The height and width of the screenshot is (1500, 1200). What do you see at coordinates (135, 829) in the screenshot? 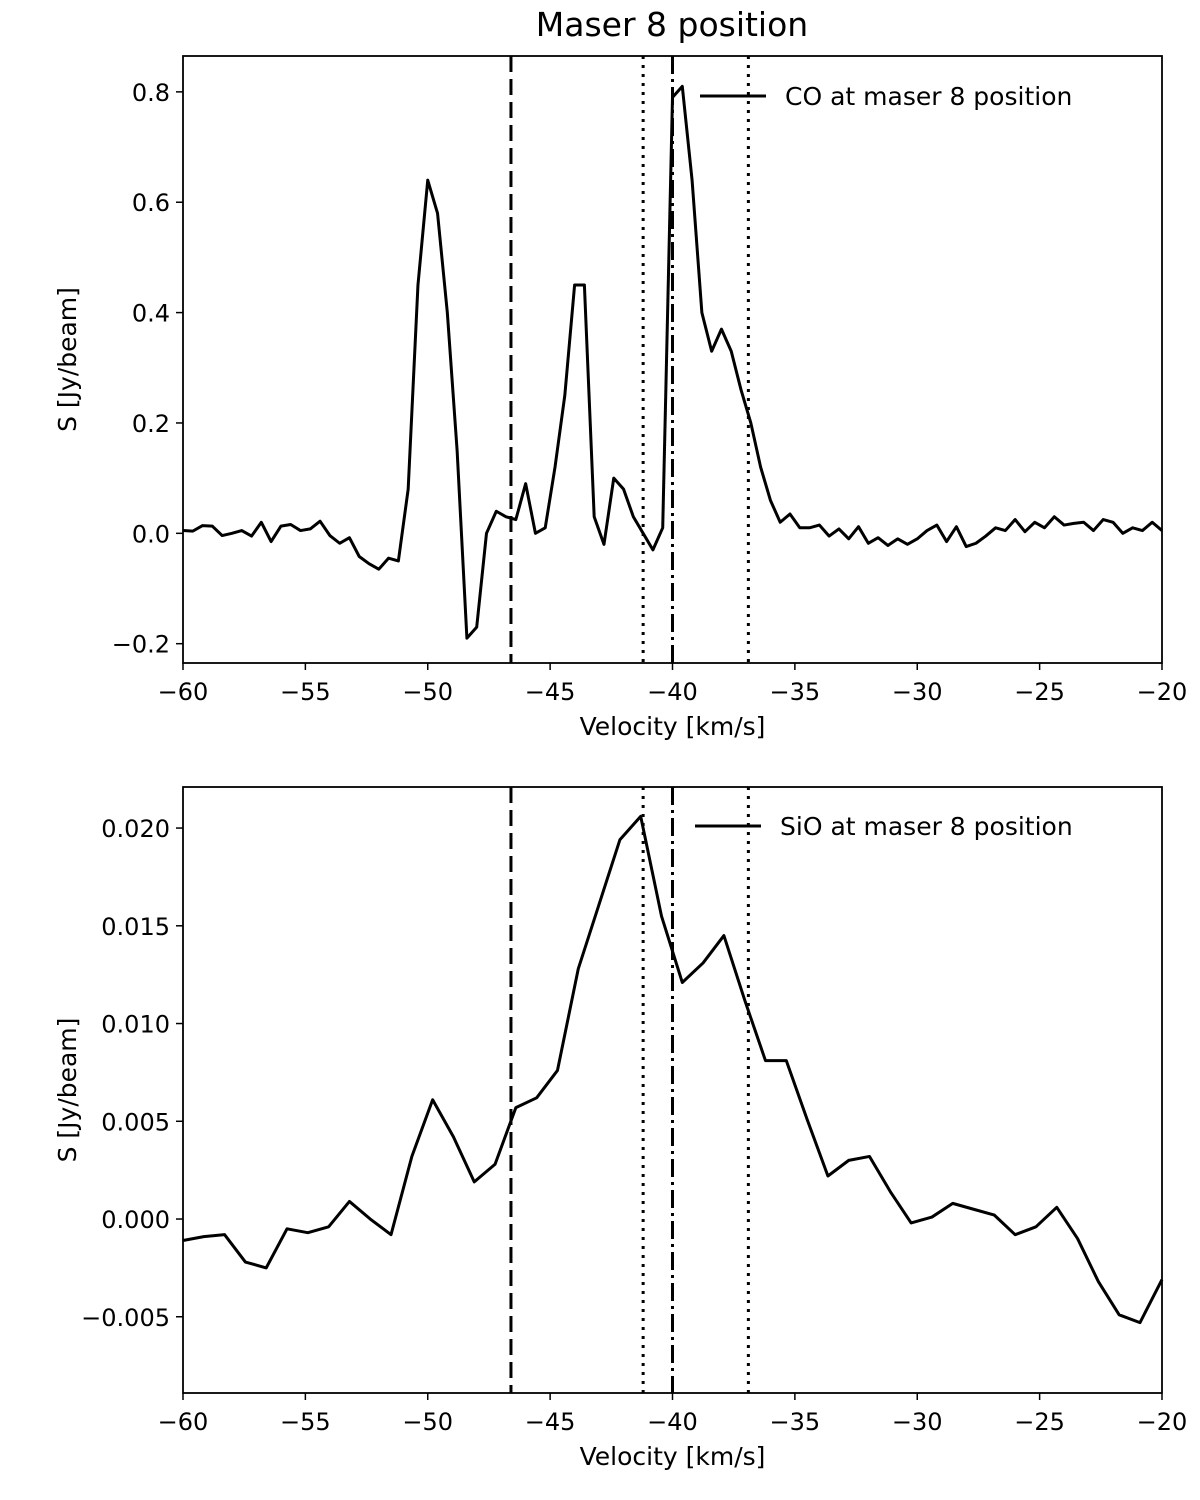
I see `y-tick-label: 0.020` at bounding box center [135, 829].